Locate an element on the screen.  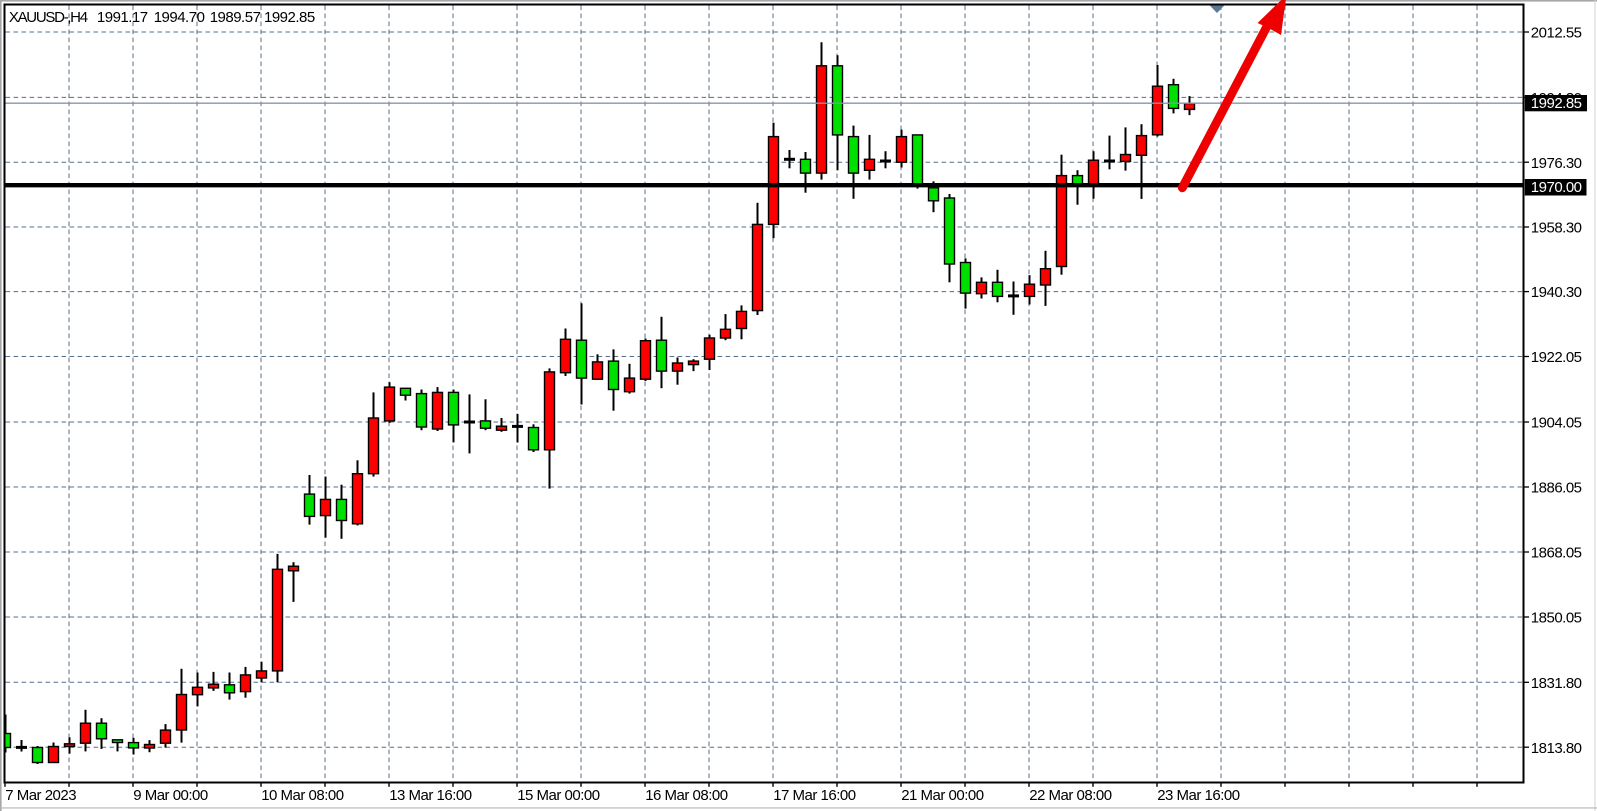
svg-text: 13 Mar 16:00 is located at coordinates (430, 795).